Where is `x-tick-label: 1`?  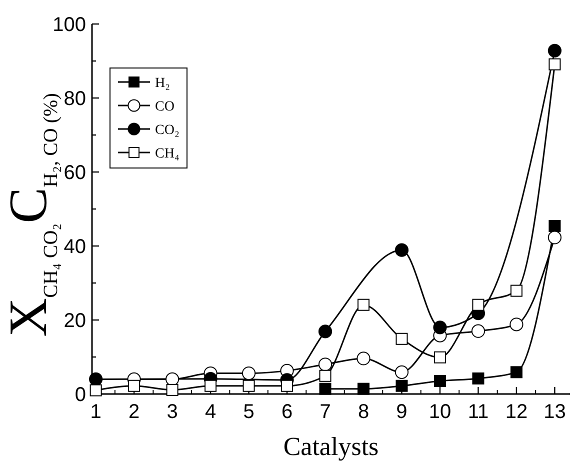 x-tick-label: 1 is located at coordinates (96, 412).